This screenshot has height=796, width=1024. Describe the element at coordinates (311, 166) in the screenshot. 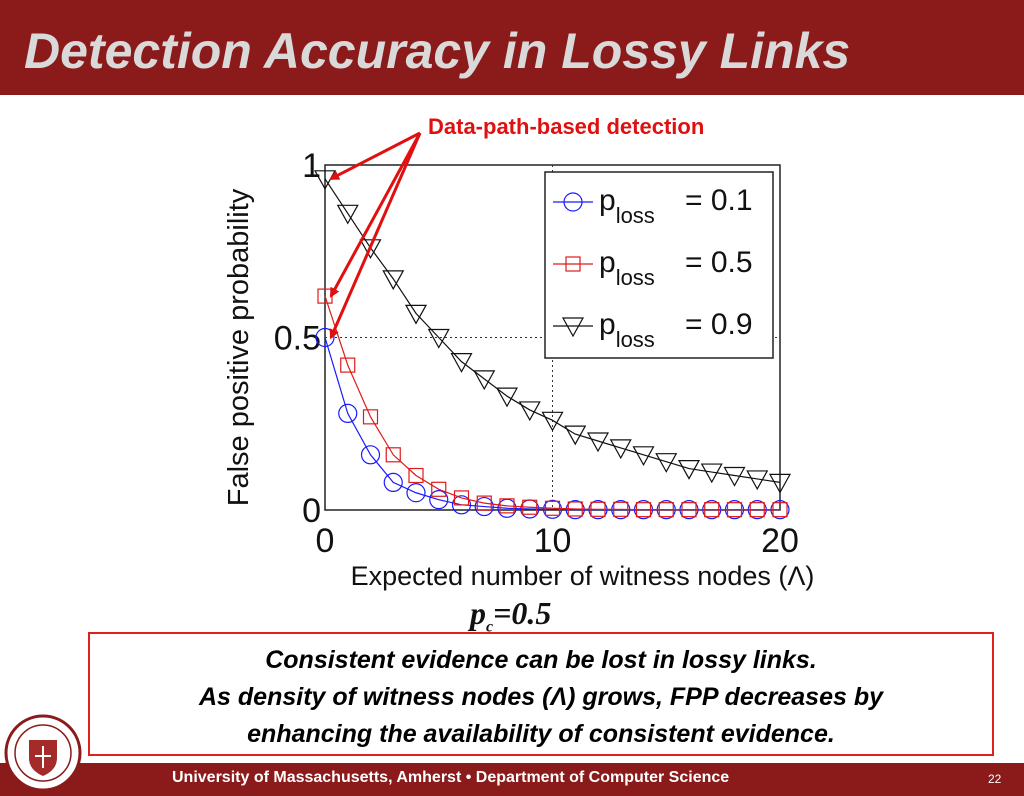

I see `y-tick-label: 1` at that location.